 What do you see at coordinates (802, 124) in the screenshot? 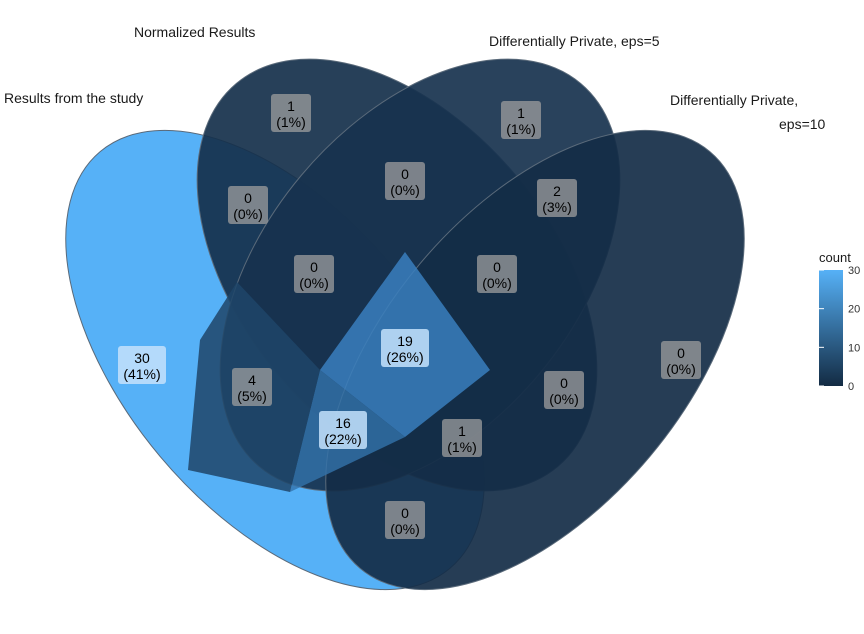
I see `set-label-dp-eps10-line2: eps=10` at bounding box center [802, 124].